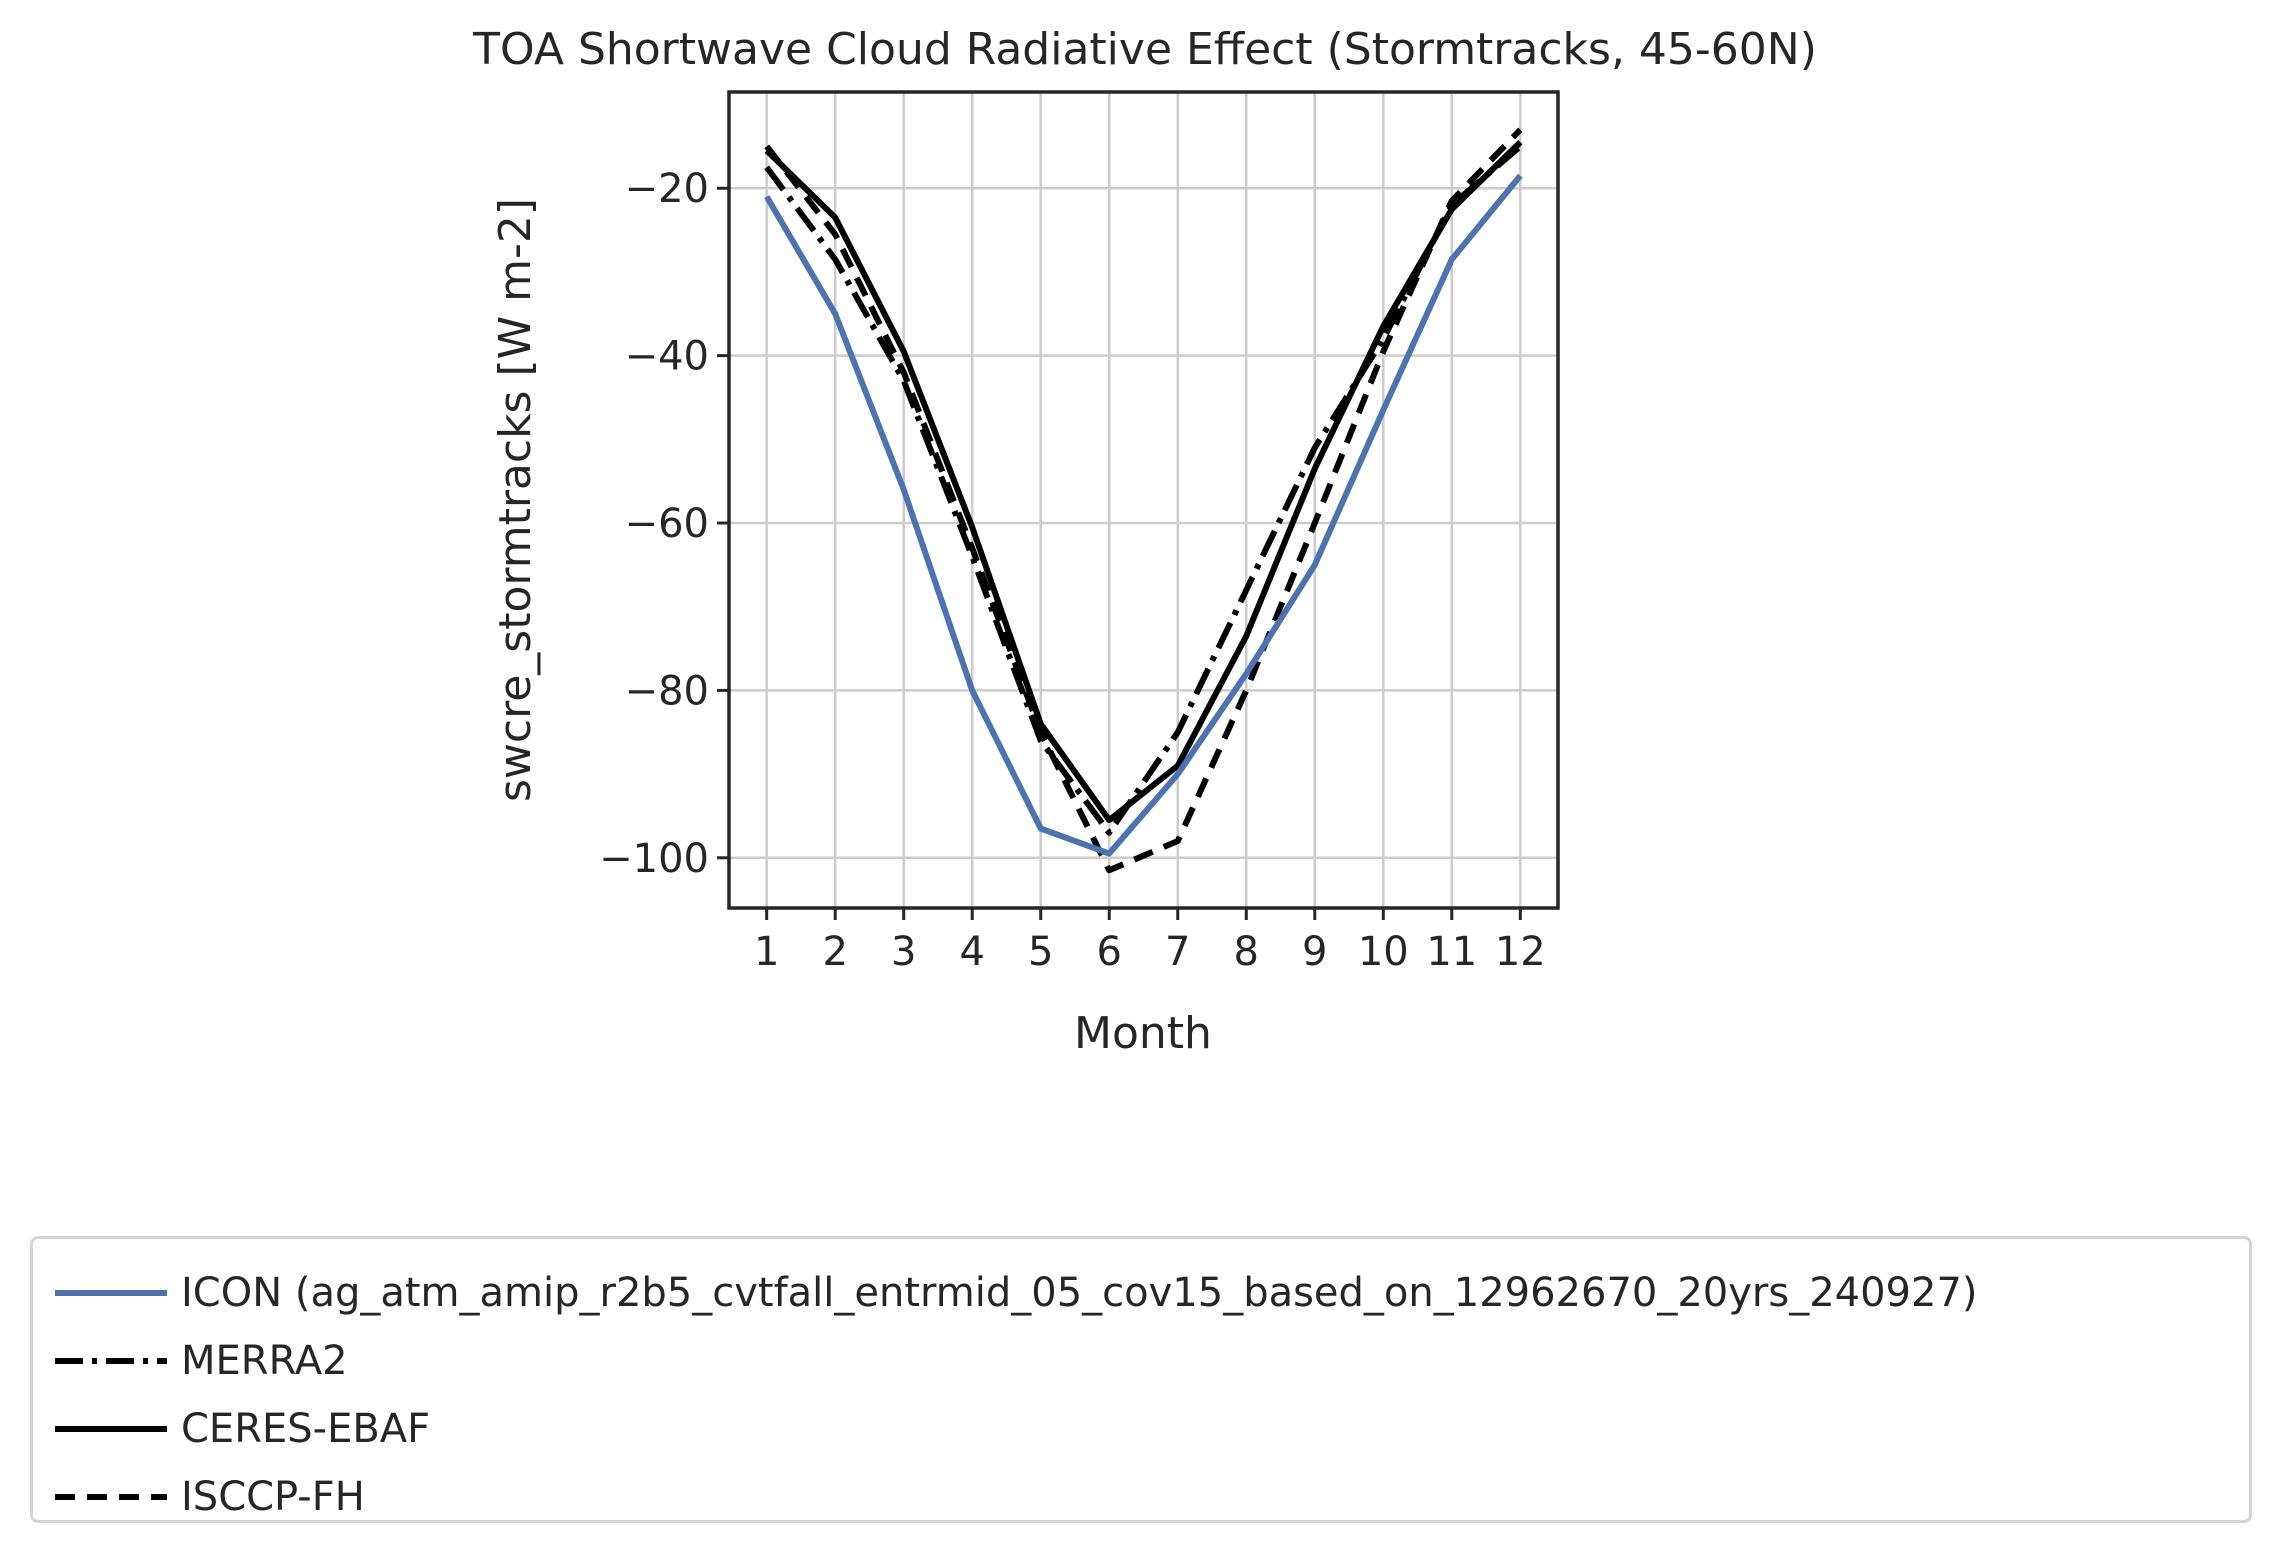  I want to click on y-tick-label: −40, so click(667, 357).